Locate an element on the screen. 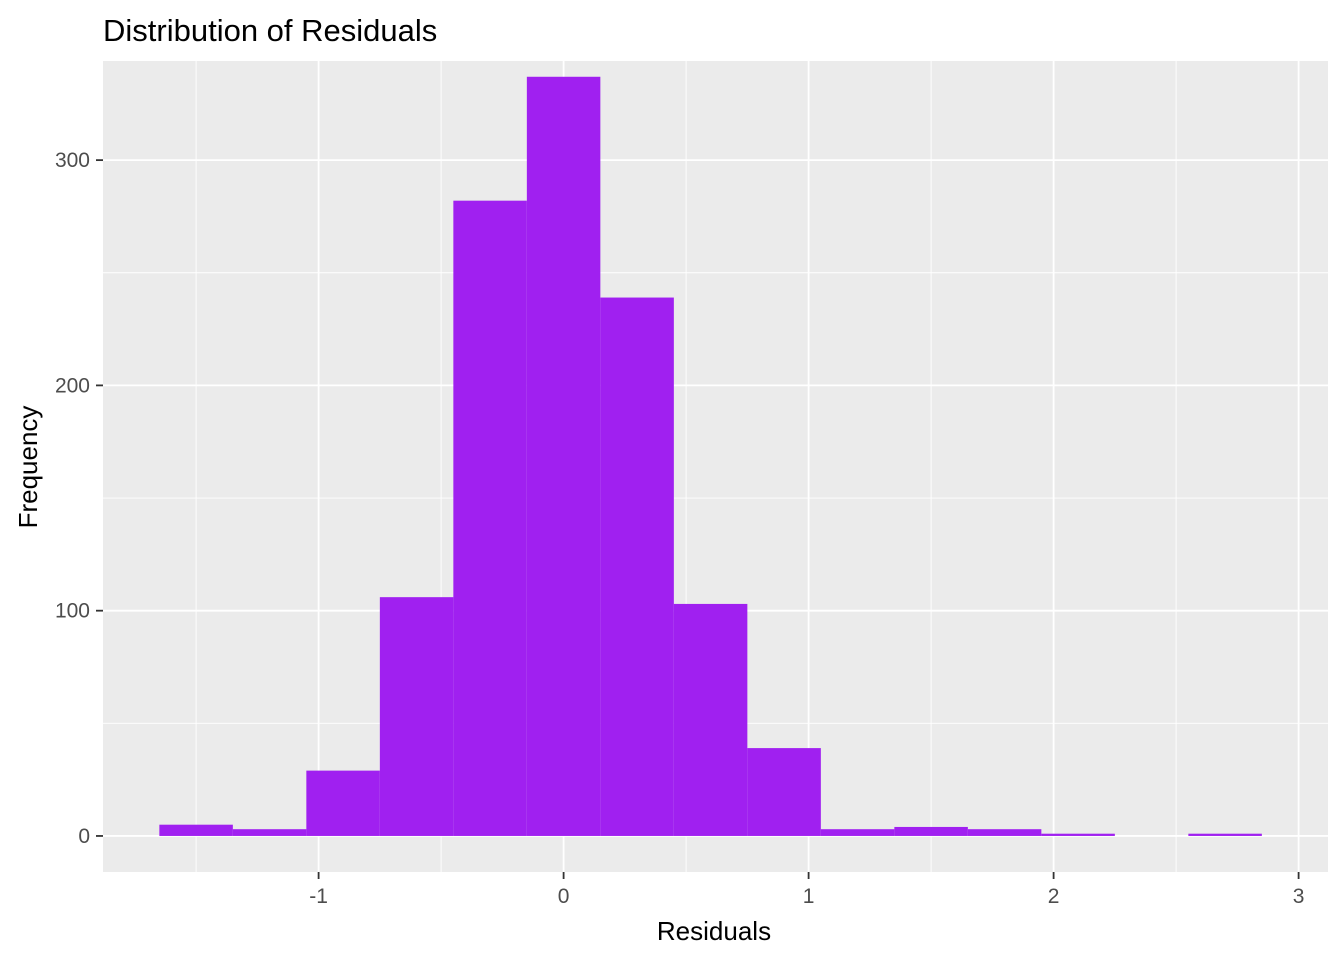  y-axis-title: Frequency is located at coordinates (28, 467).